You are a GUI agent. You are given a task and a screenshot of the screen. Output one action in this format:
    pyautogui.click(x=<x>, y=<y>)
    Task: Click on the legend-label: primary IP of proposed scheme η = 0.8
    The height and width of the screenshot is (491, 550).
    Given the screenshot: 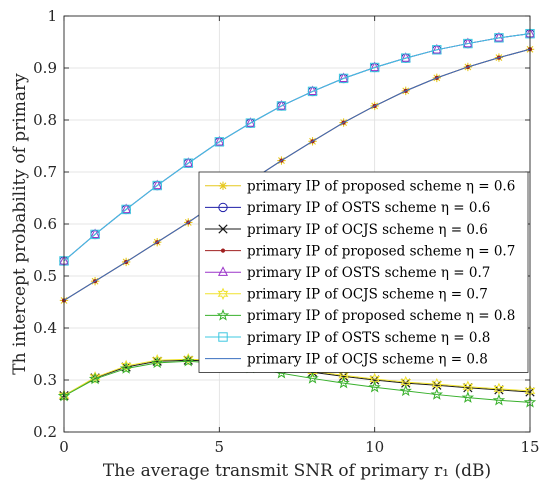 What is the action you would take?
    pyautogui.click(x=381, y=316)
    